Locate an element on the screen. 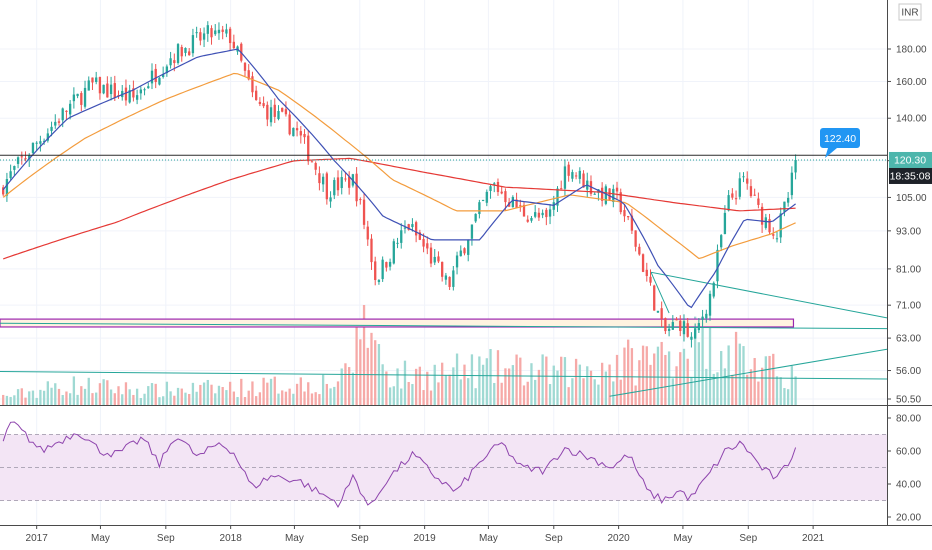  trendline-rising is located at coordinates (748, 372).